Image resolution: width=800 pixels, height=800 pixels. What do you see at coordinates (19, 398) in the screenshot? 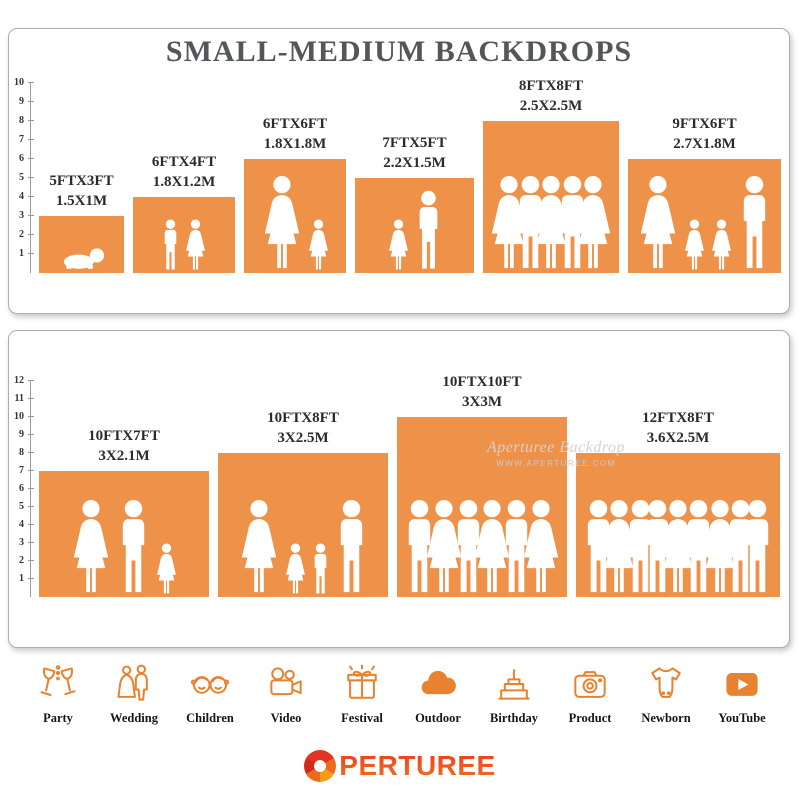
I see `ruler-tick-11: 11` at bounding box center [19, 398].